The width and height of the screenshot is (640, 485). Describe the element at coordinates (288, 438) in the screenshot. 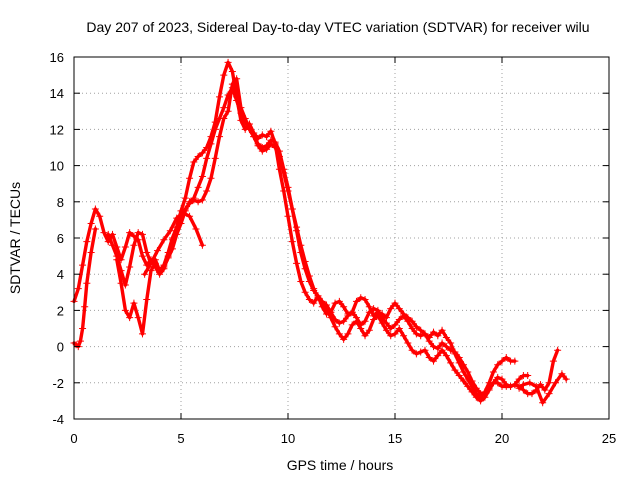

I see `x-tick-label: 10` at that location.